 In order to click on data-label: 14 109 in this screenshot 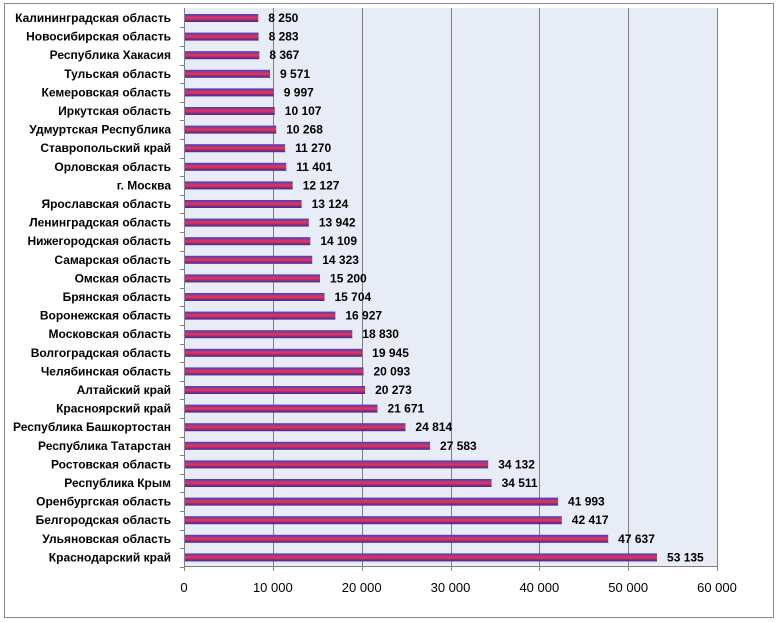, I will do `click(338, 241)`.